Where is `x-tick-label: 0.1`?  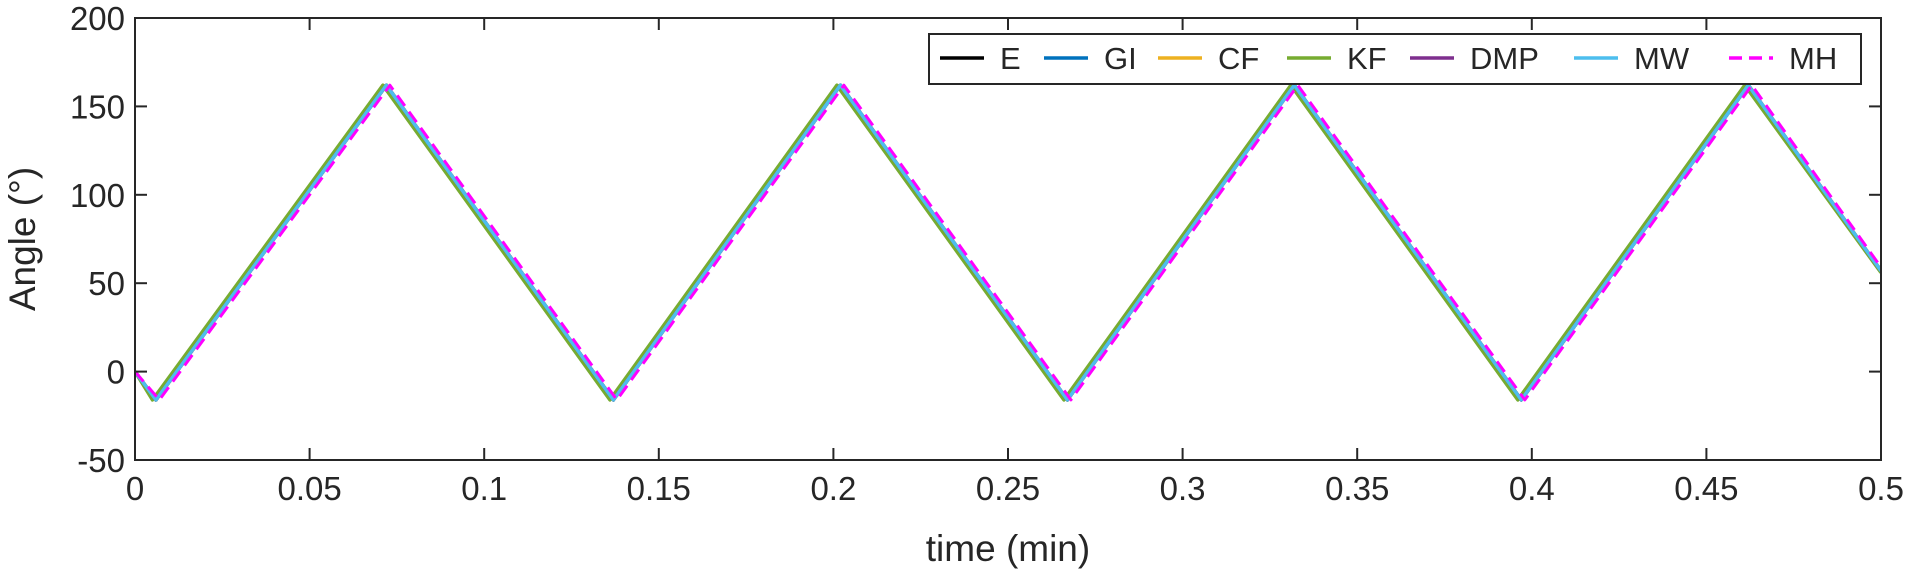 x-tick-label: 0.1 is located at coordinates (484, 488).